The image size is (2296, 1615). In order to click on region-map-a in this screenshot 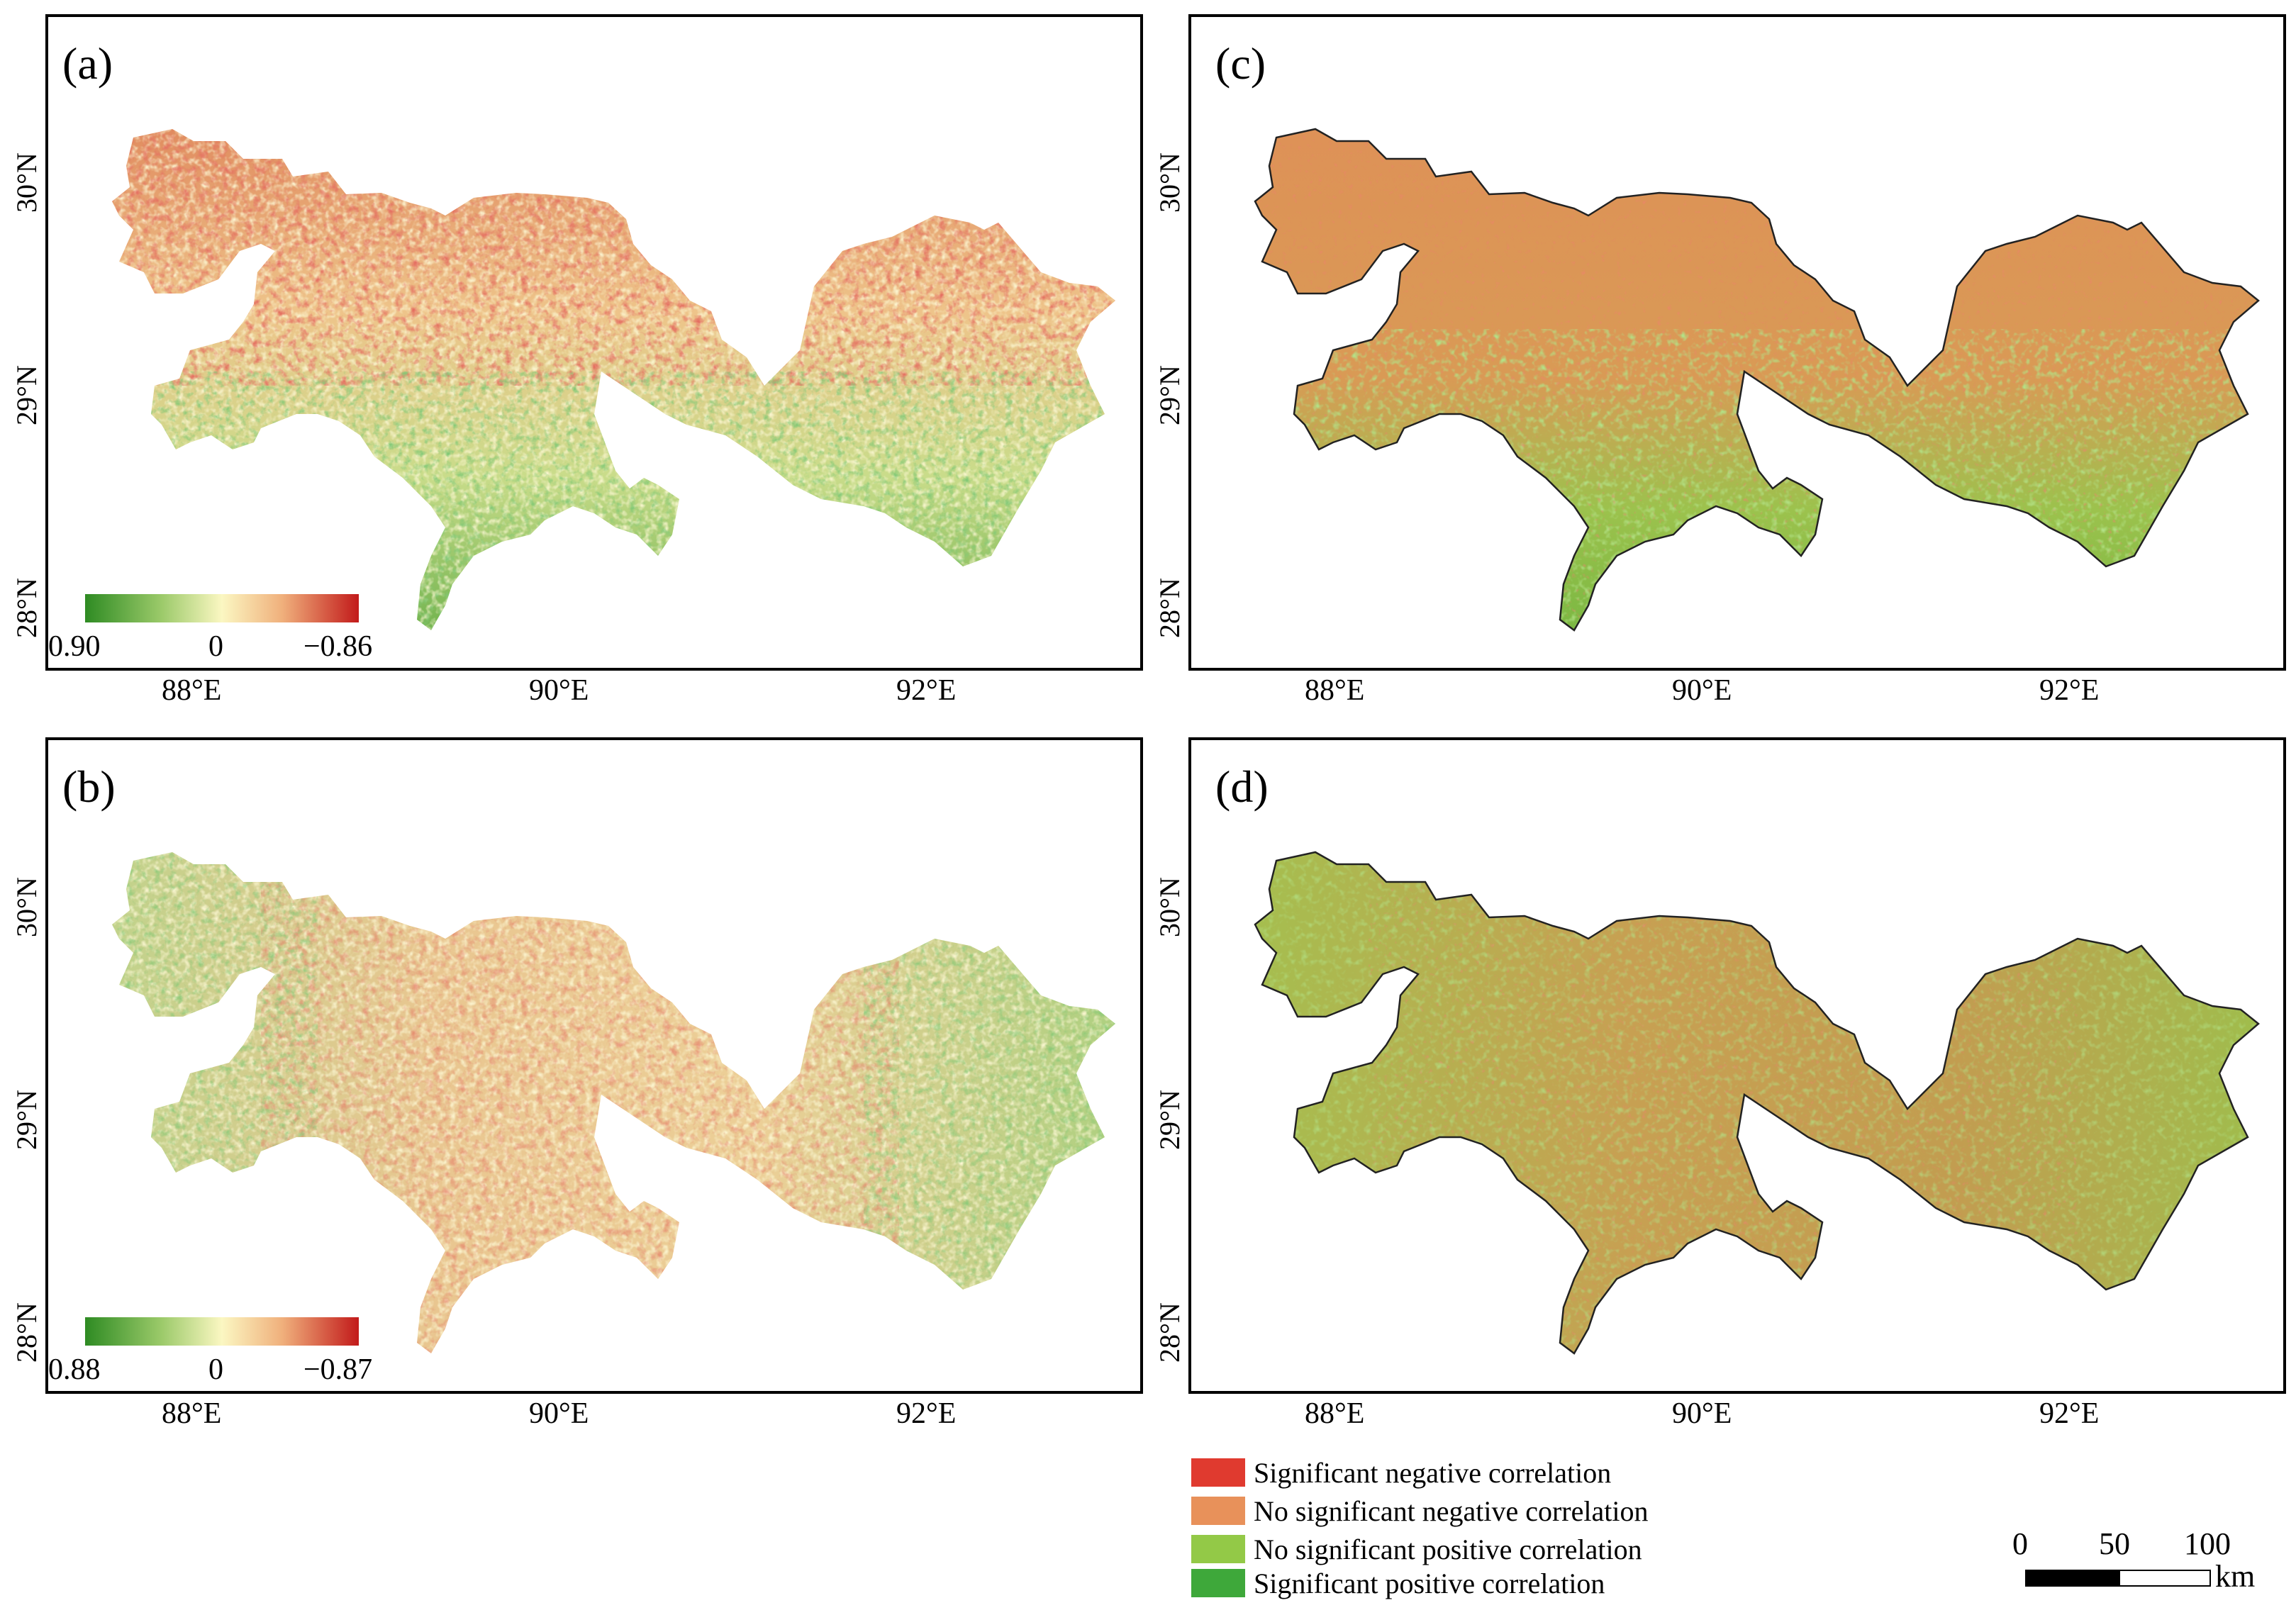, I will do `click(613, 380)`.